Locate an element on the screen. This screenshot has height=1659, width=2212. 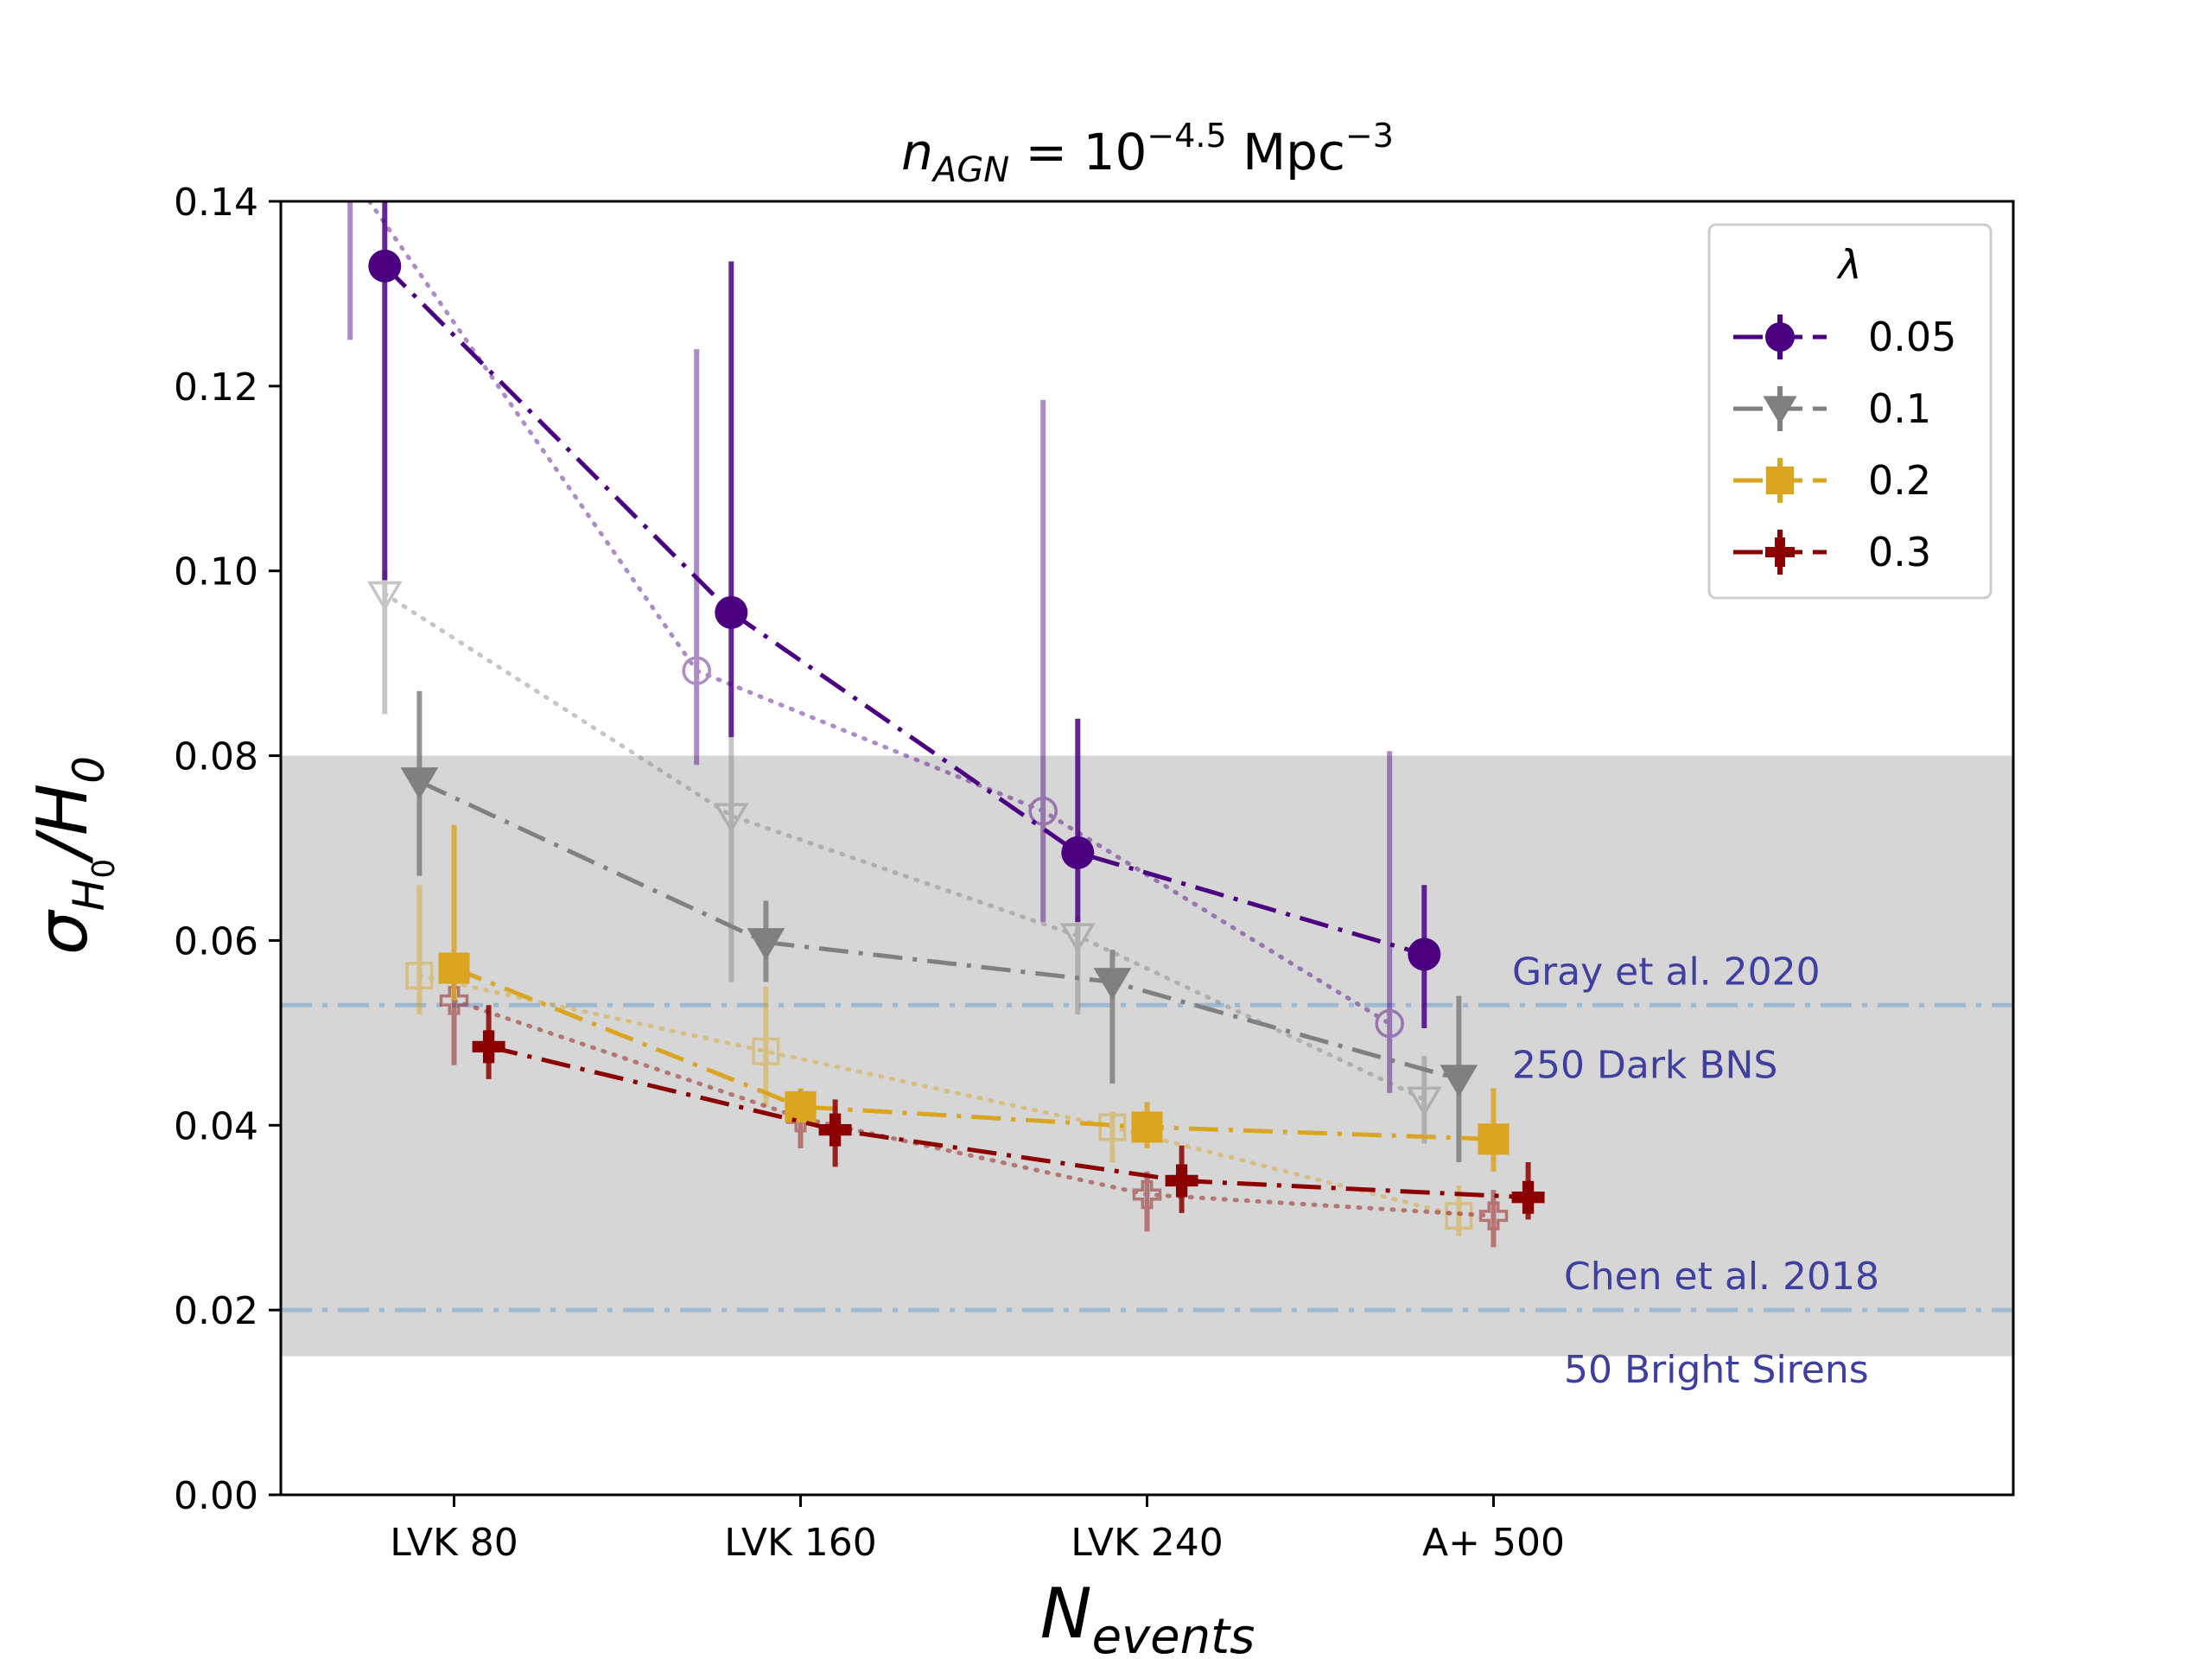
x-tick-label: LVK 80 is located at coordinates (454, 1543).